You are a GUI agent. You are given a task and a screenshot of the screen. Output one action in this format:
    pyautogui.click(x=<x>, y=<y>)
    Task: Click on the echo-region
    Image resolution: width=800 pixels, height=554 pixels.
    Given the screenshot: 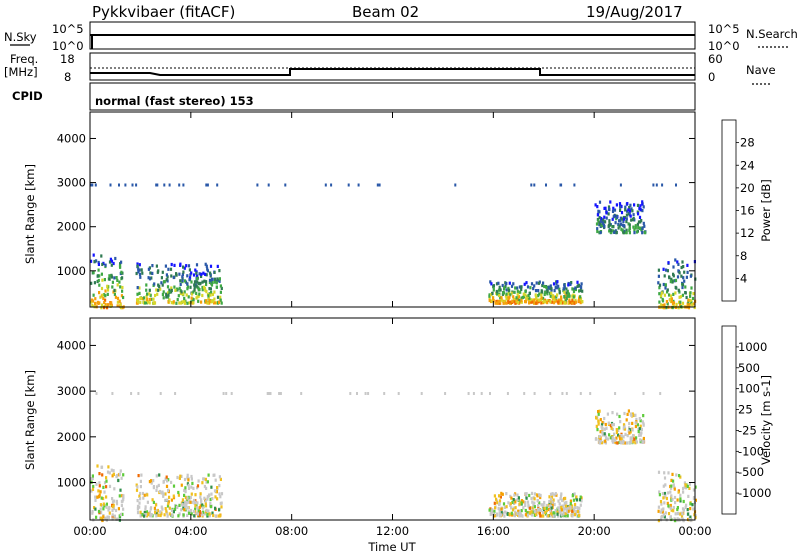 What is the action you would take?
    pyautogui.click(x=535, y=504)
    